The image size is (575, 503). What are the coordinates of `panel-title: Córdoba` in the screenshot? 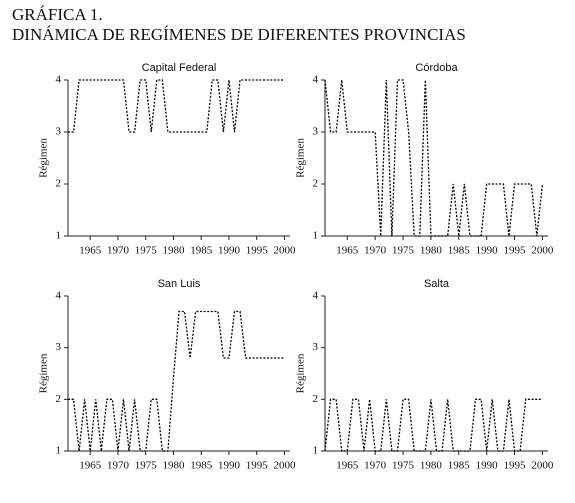 It's located at (436, 68).